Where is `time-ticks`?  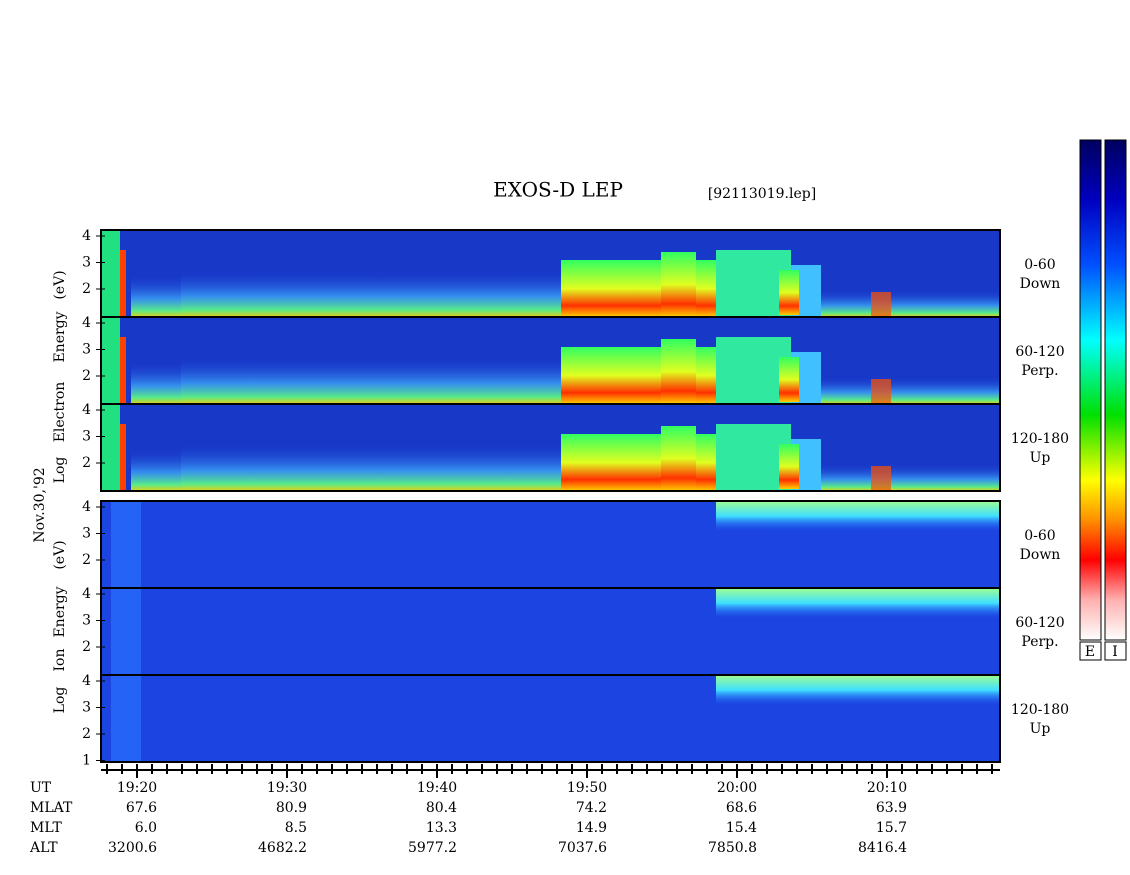 time-ticks is located at coordinates (549, 771).